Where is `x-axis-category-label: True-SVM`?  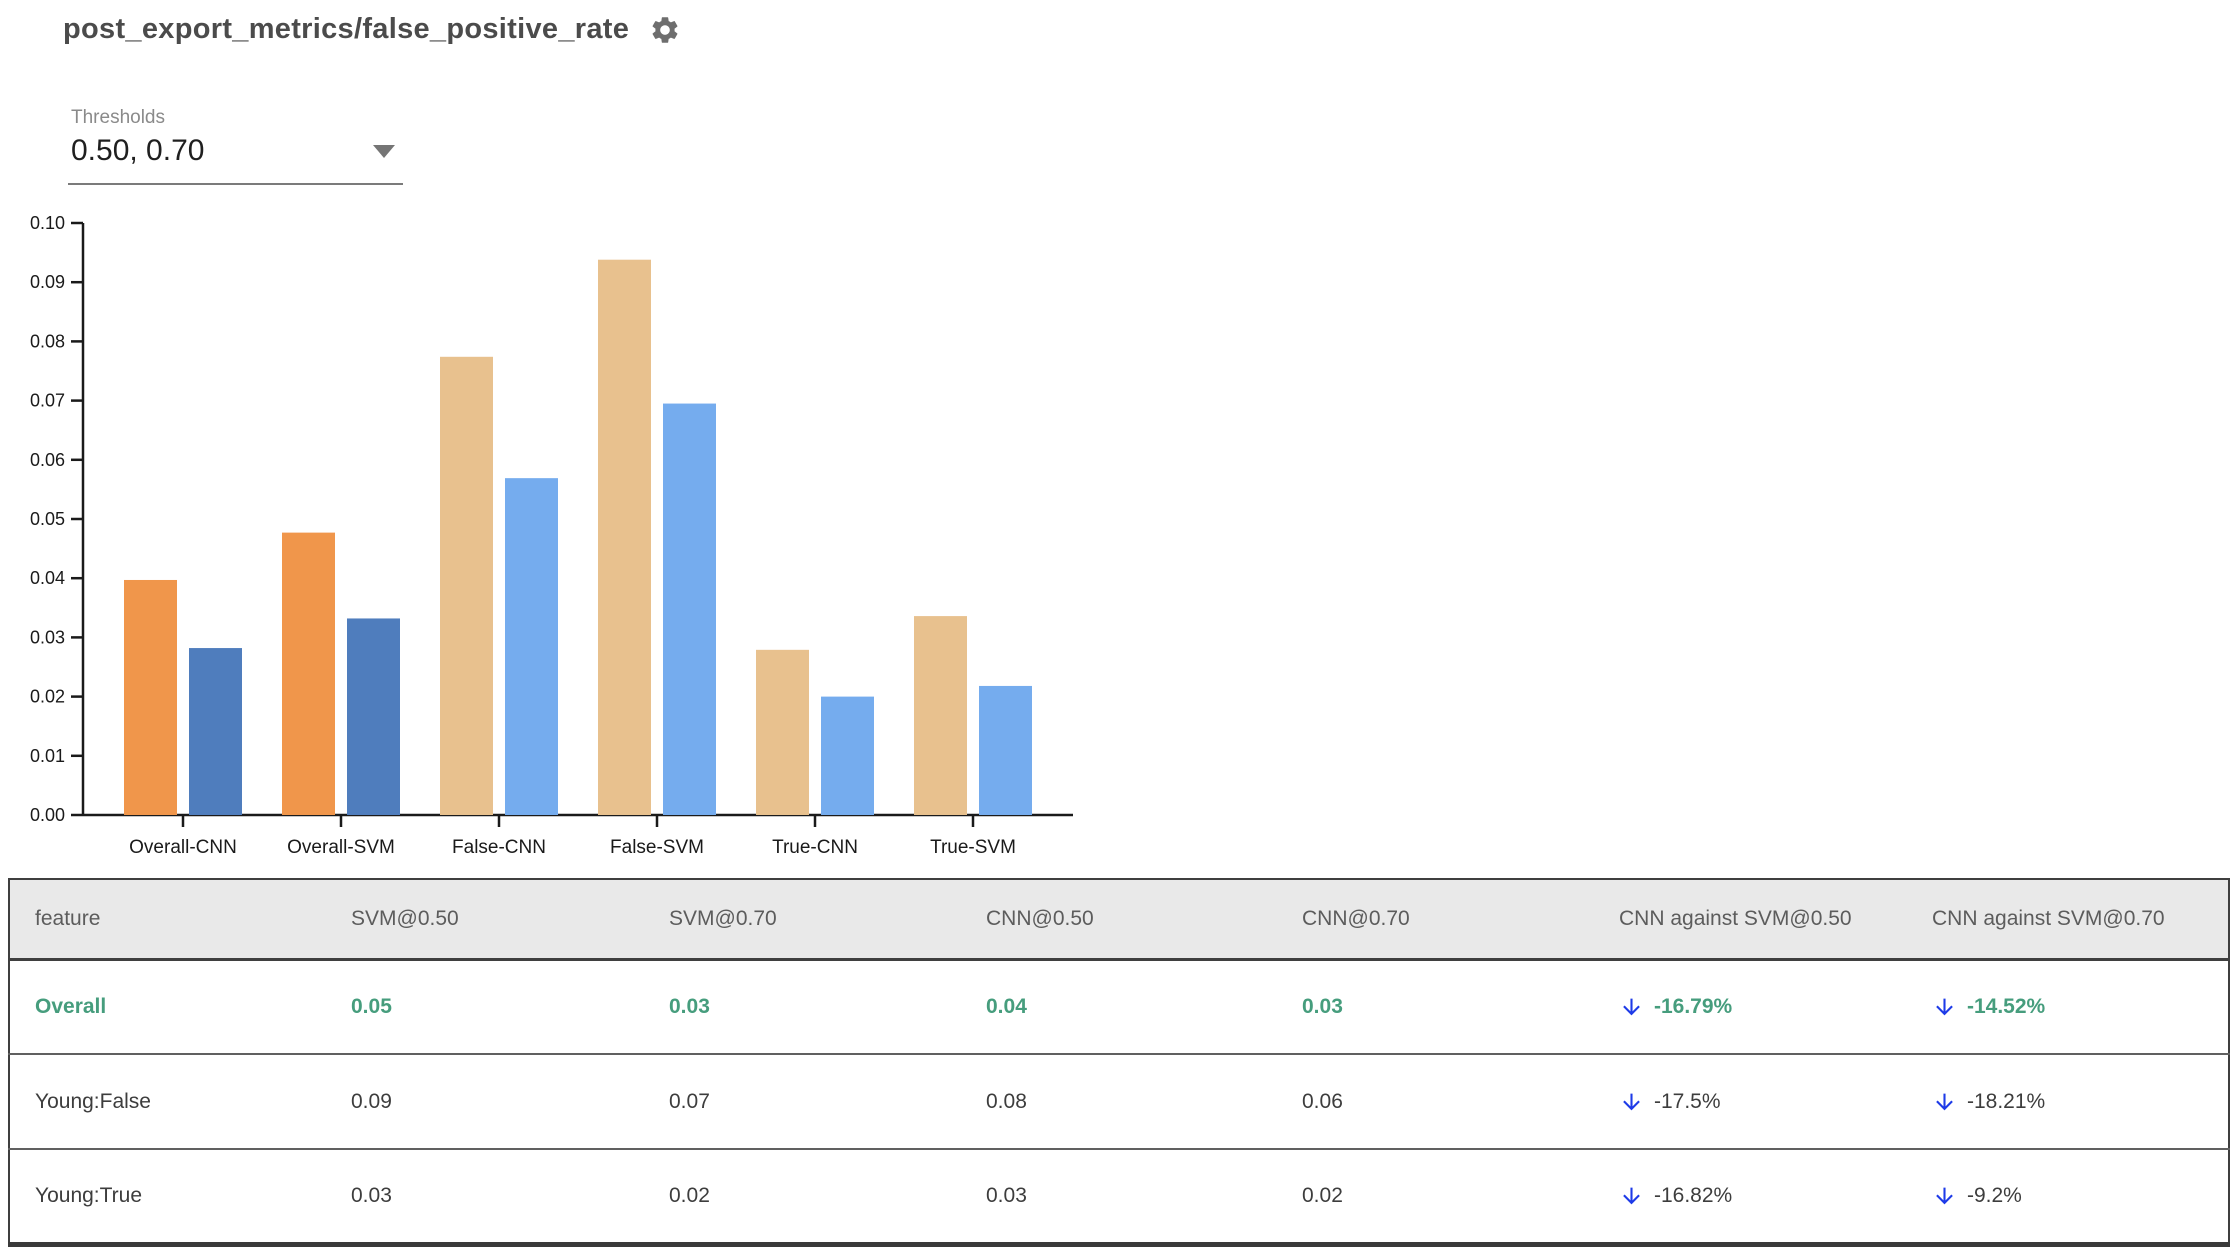
x-axis-category-label: True-SVM is located at coordinates (973, 847).